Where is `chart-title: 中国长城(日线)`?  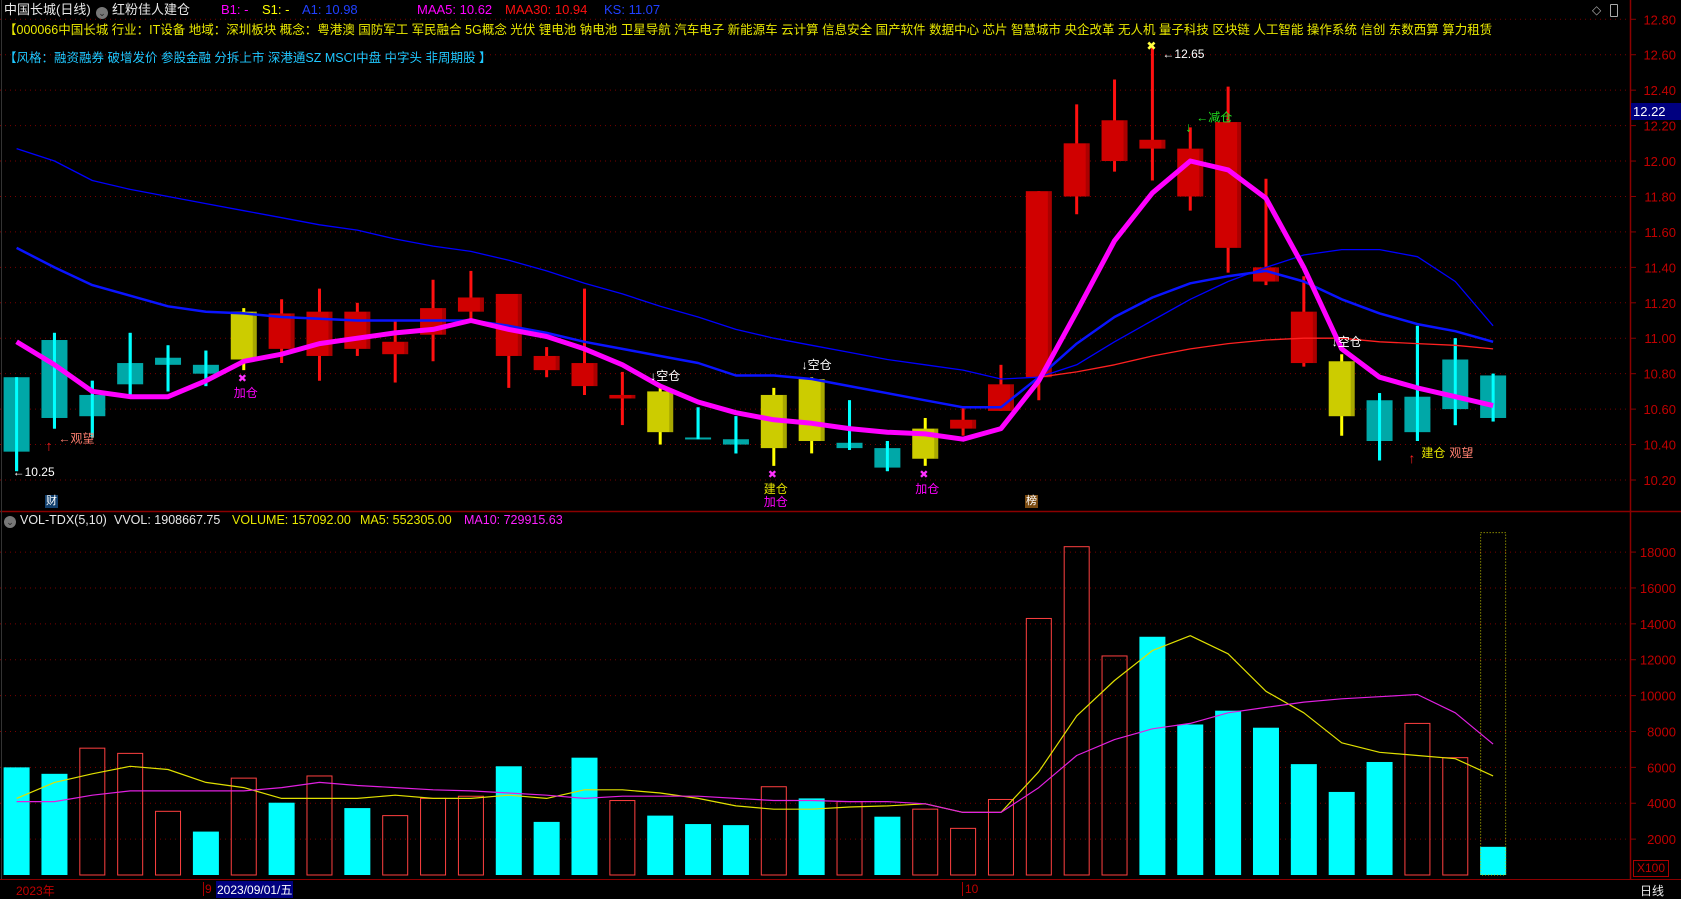
chart-title: 中国长城(日线) is located at coordinates (47, 9).